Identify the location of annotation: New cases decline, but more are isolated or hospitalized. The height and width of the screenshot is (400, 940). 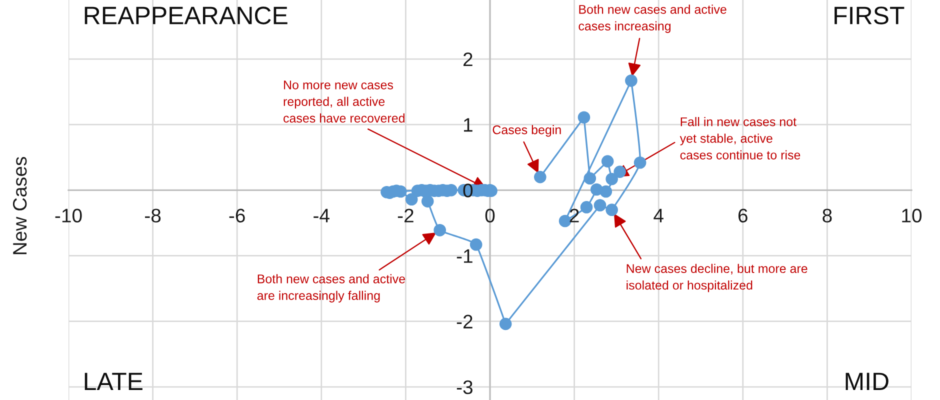
(717, 278).